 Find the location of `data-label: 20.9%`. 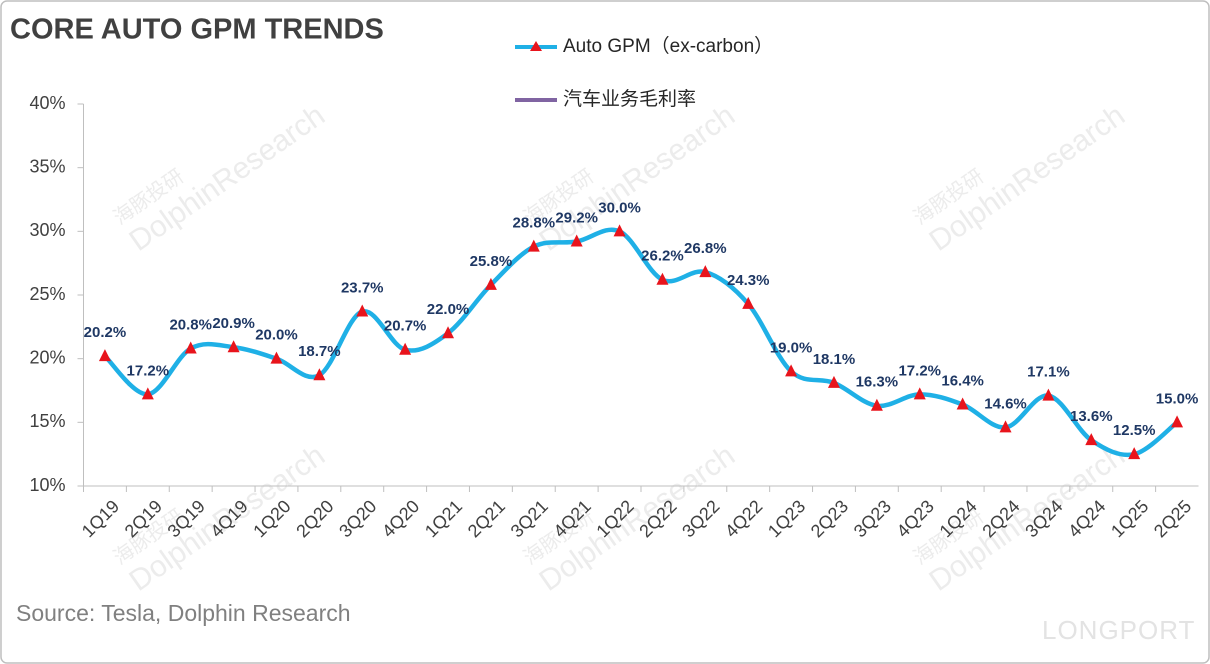

data-label: 20.9% is located at coordinates (233, 323).